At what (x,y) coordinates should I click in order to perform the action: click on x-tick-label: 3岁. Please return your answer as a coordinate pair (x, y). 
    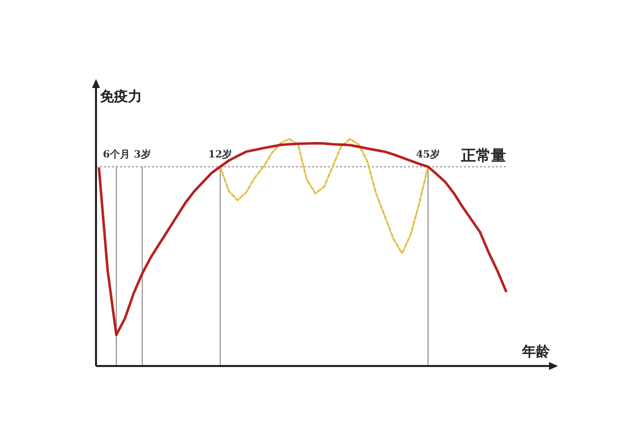
    Looking at the image, I should click on (142, 154).